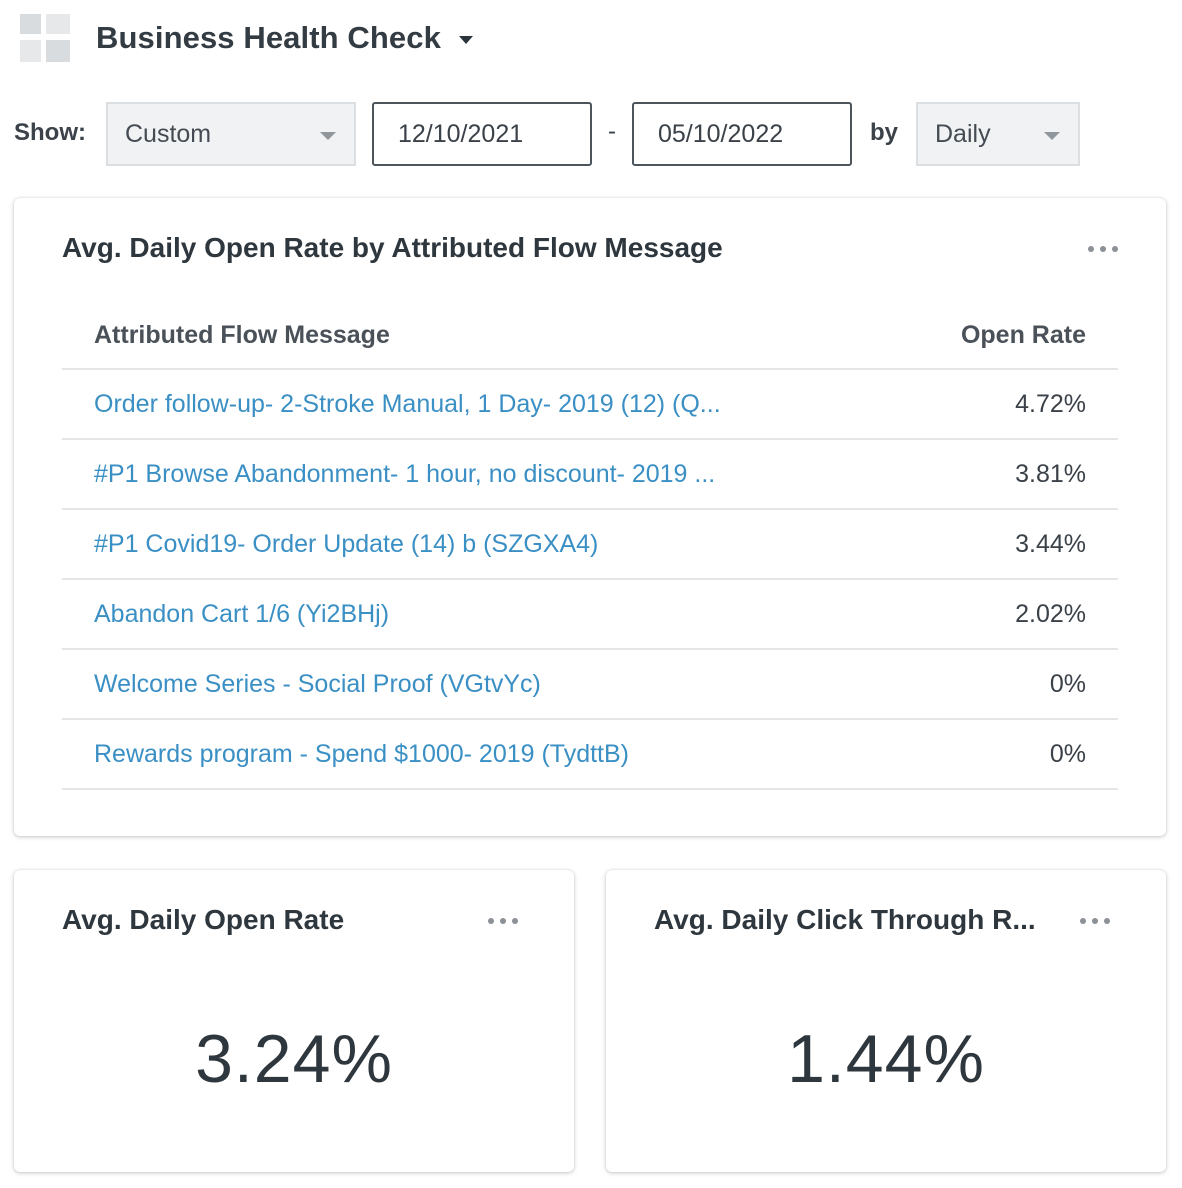 This screenshot has width=1182, height=1188. Describe the element at coordinates (1050, 543) in the screenshot. I see `open-rate-value: 3.44%` at that location.